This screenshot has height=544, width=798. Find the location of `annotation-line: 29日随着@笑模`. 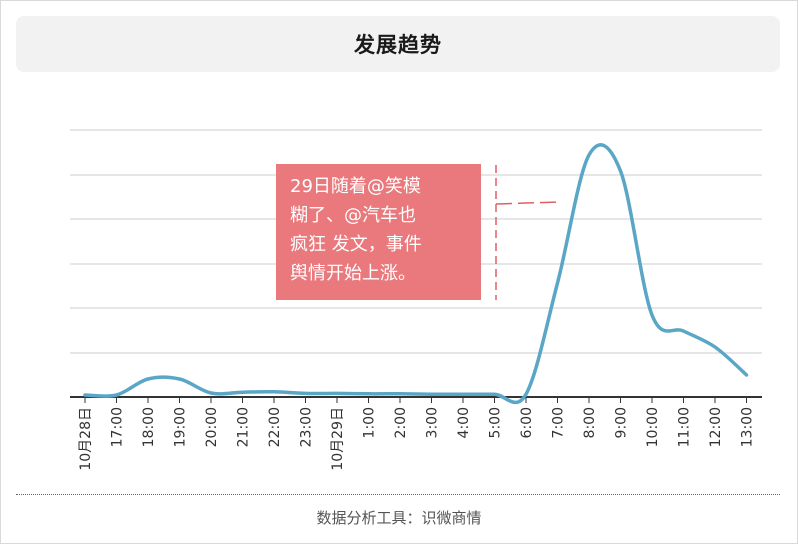

annotation-line: 29日随着@笑模 is located at coordinates (355, 186).